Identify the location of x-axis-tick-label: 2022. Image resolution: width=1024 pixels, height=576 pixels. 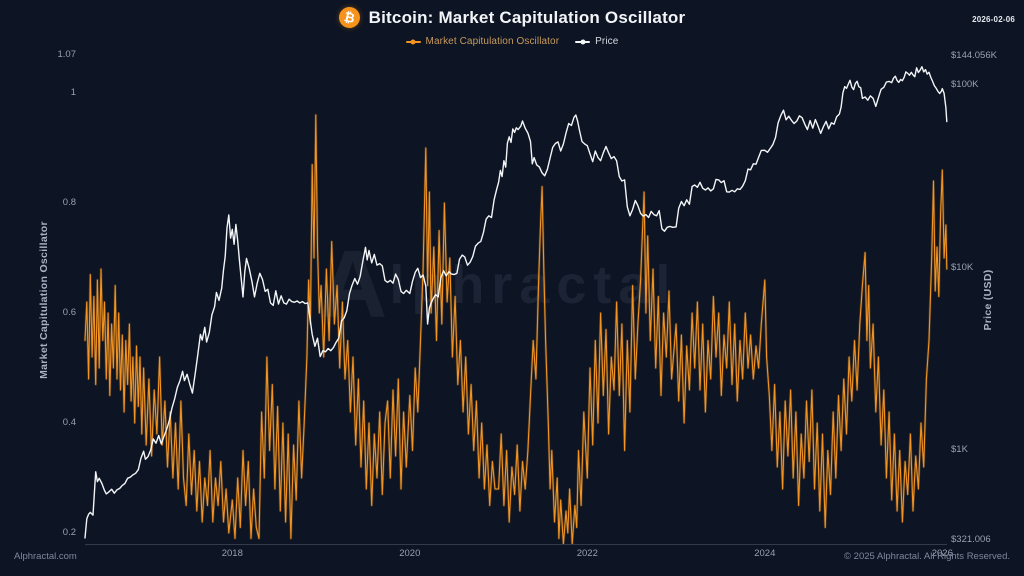
(587, 553).